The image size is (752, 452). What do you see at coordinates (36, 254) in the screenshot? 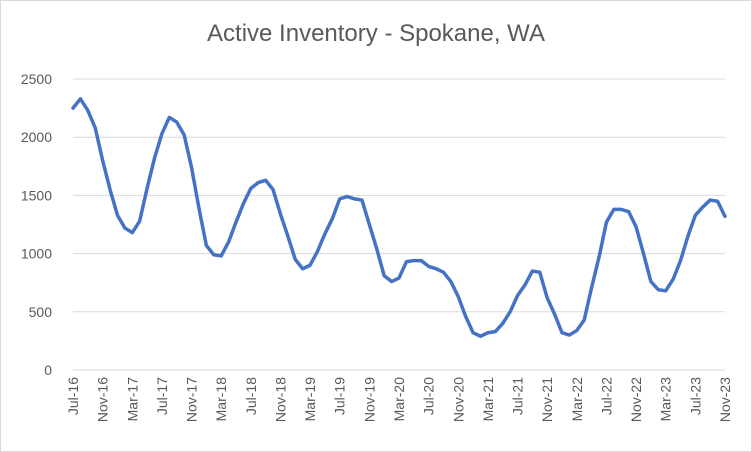
I see `y-tick-label: 1000` at bounding box center [36, 254].